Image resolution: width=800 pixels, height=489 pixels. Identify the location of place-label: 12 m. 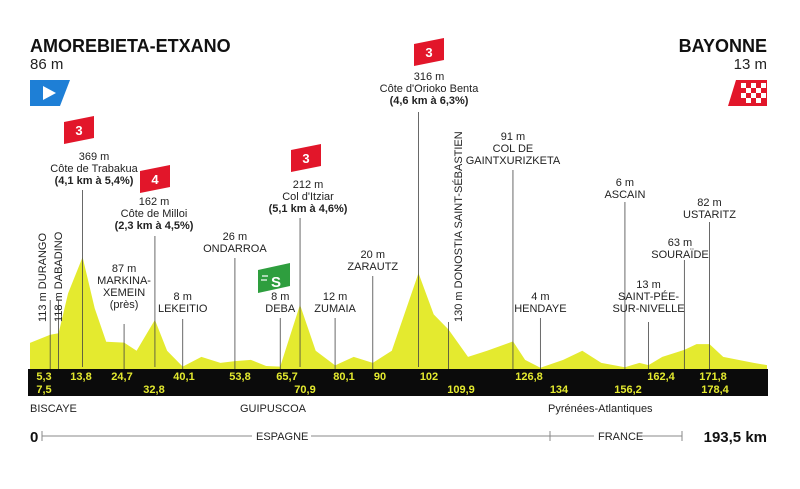
(335, 297).